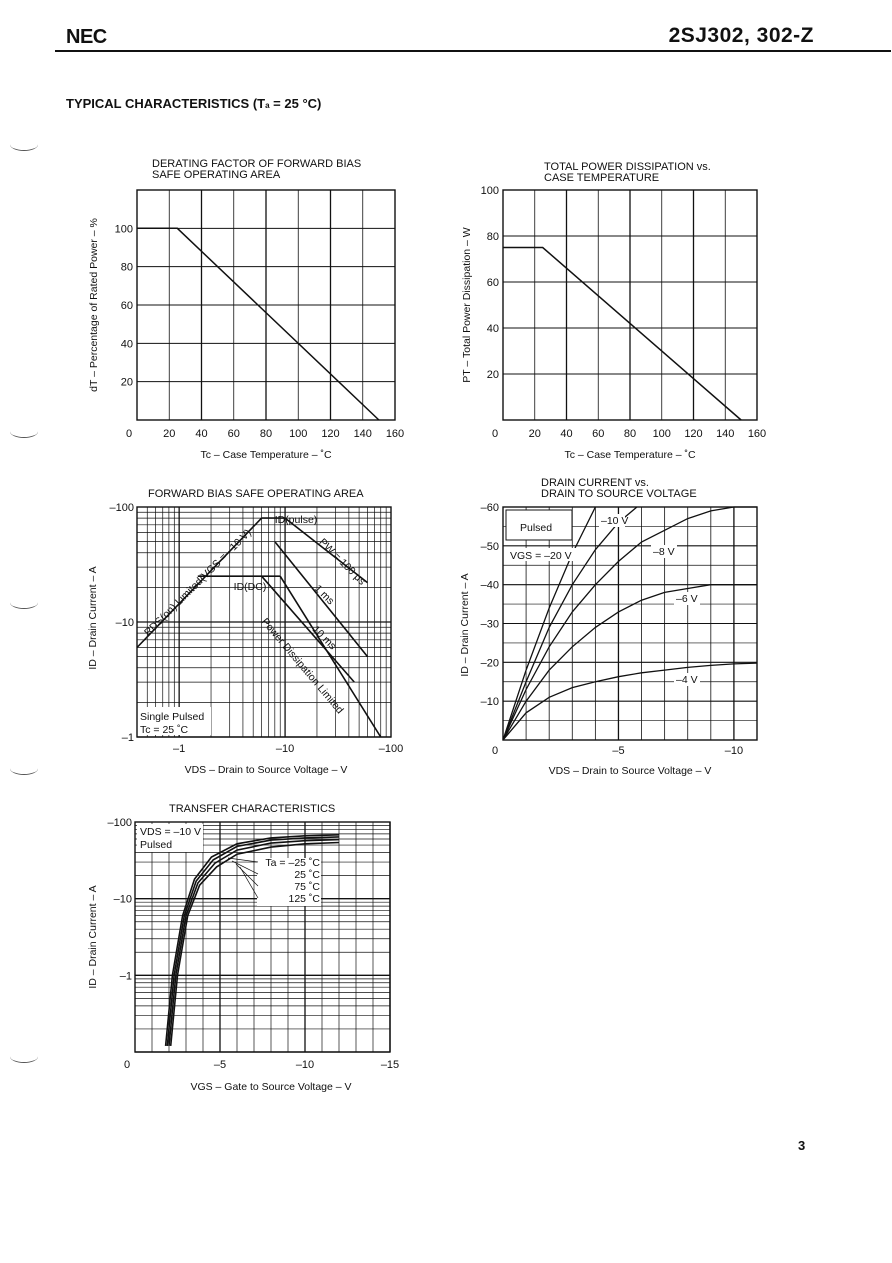 This screenshot has height=1263, width=892. I want to click on page-number: 3, so click(802, 1145).